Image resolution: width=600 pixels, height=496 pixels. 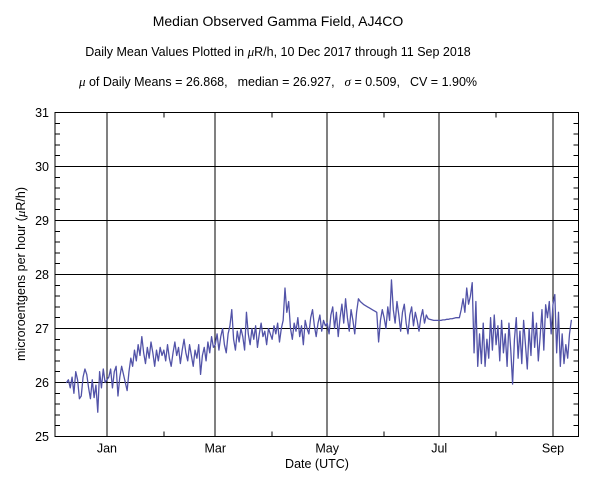 What do you see at coordinates (42, 329) in the screenshot?
I see `y-tick-label: 27` at bounding box center [42, 329].